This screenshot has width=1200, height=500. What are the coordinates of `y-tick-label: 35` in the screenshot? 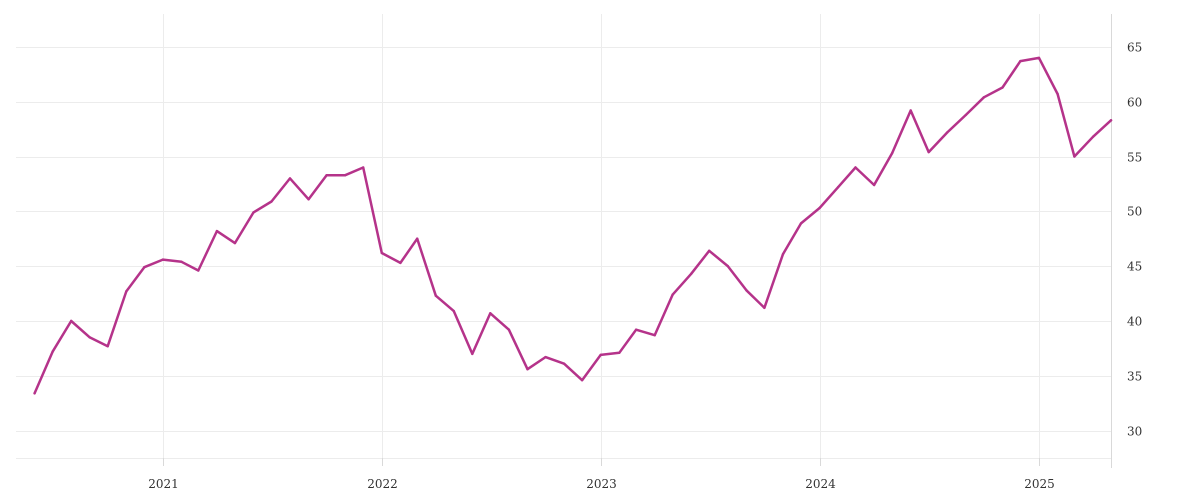 It's located at (1134, 377).